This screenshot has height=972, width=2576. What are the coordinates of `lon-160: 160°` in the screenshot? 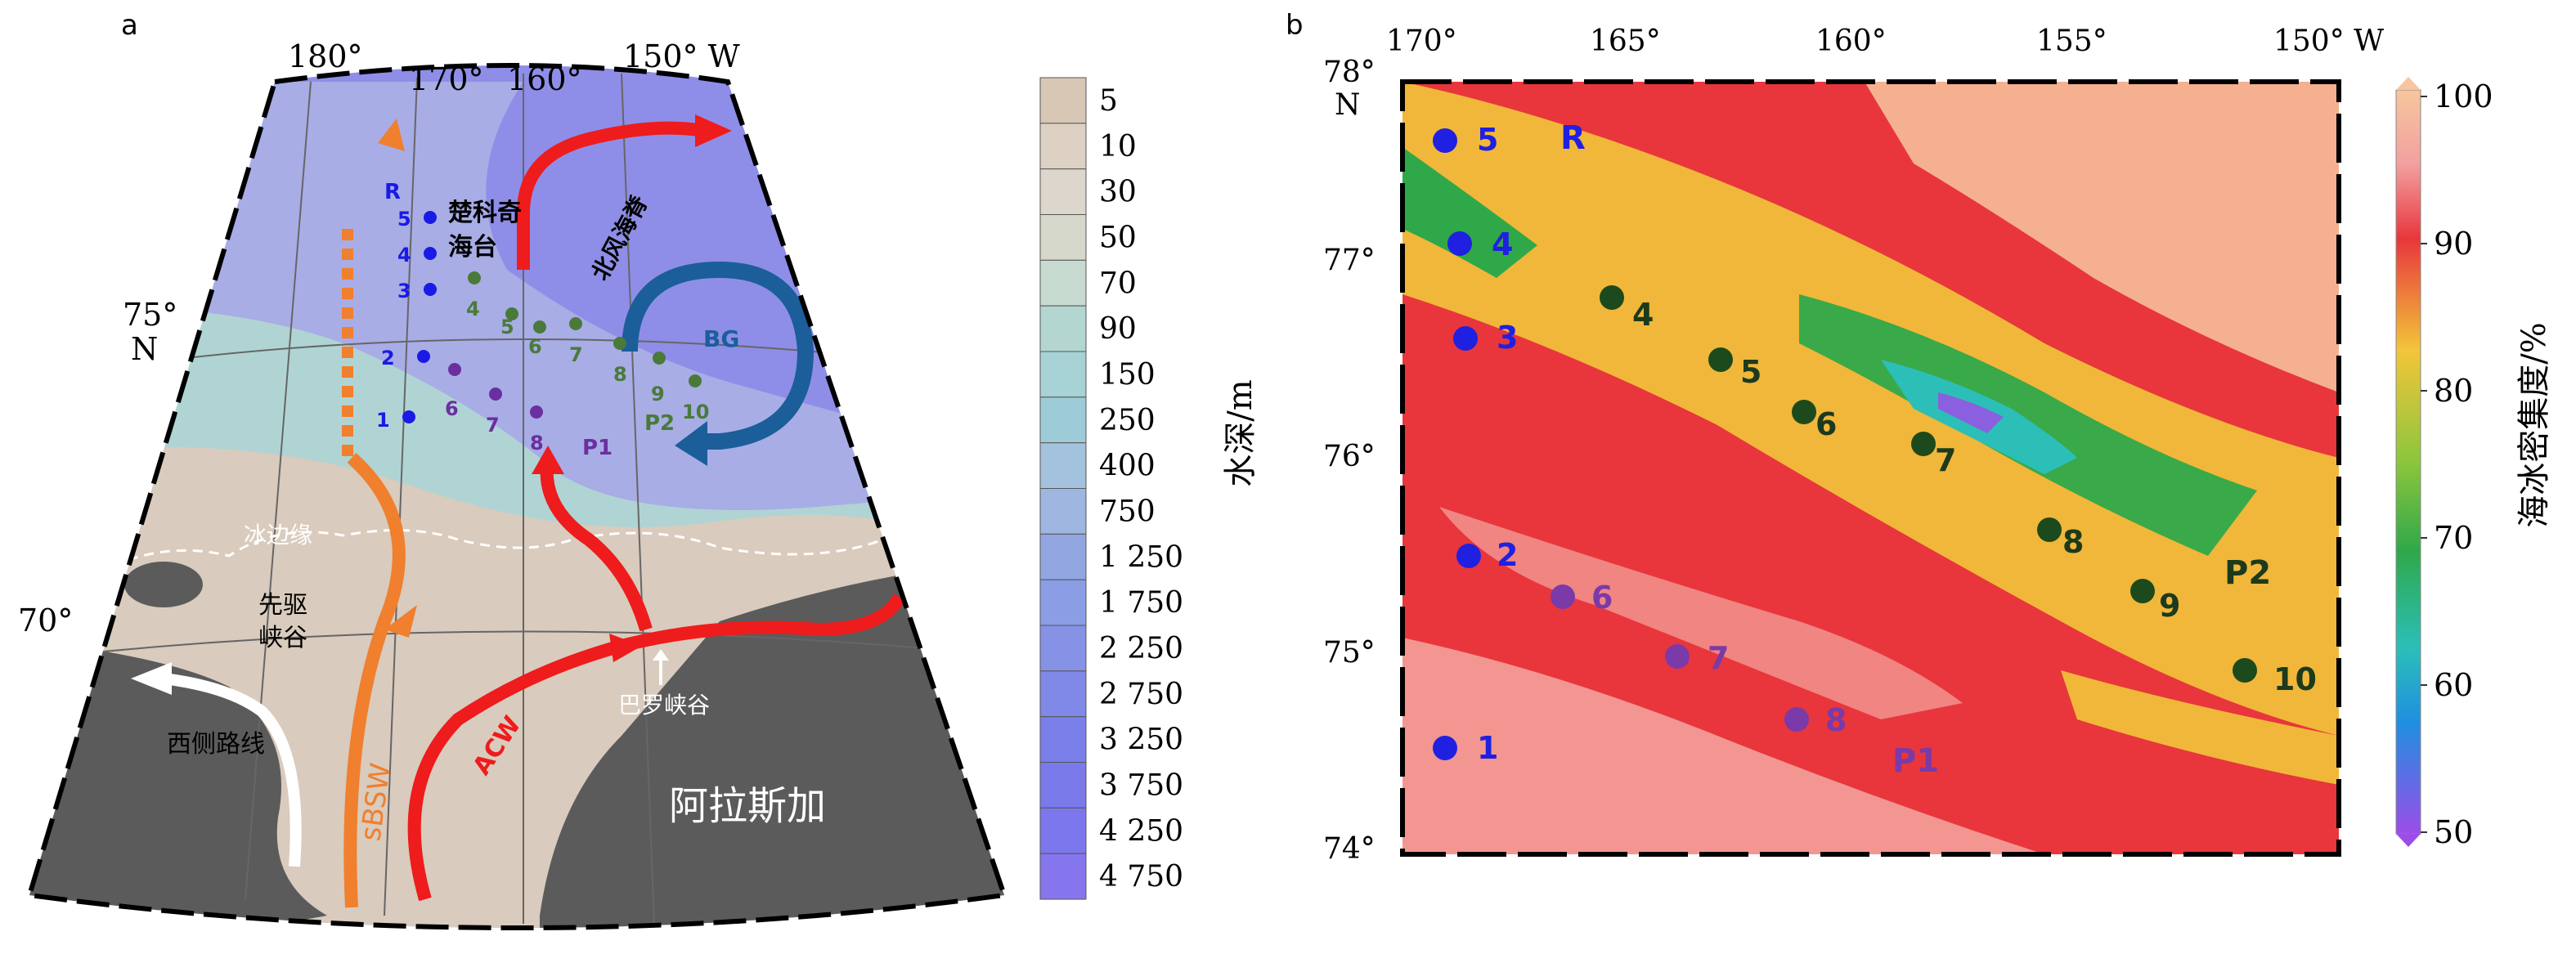 It's located at (545, 79).